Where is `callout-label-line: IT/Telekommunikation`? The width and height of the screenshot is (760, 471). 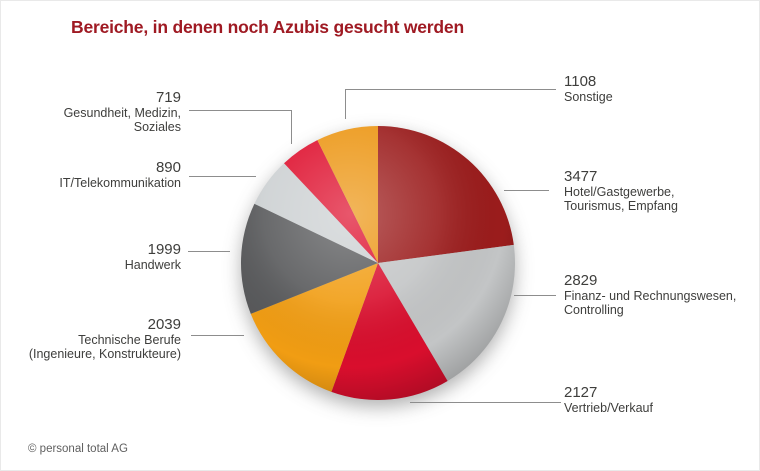 callout-label-line: IT/Telekommunikation is located at coordinates (120, 183).